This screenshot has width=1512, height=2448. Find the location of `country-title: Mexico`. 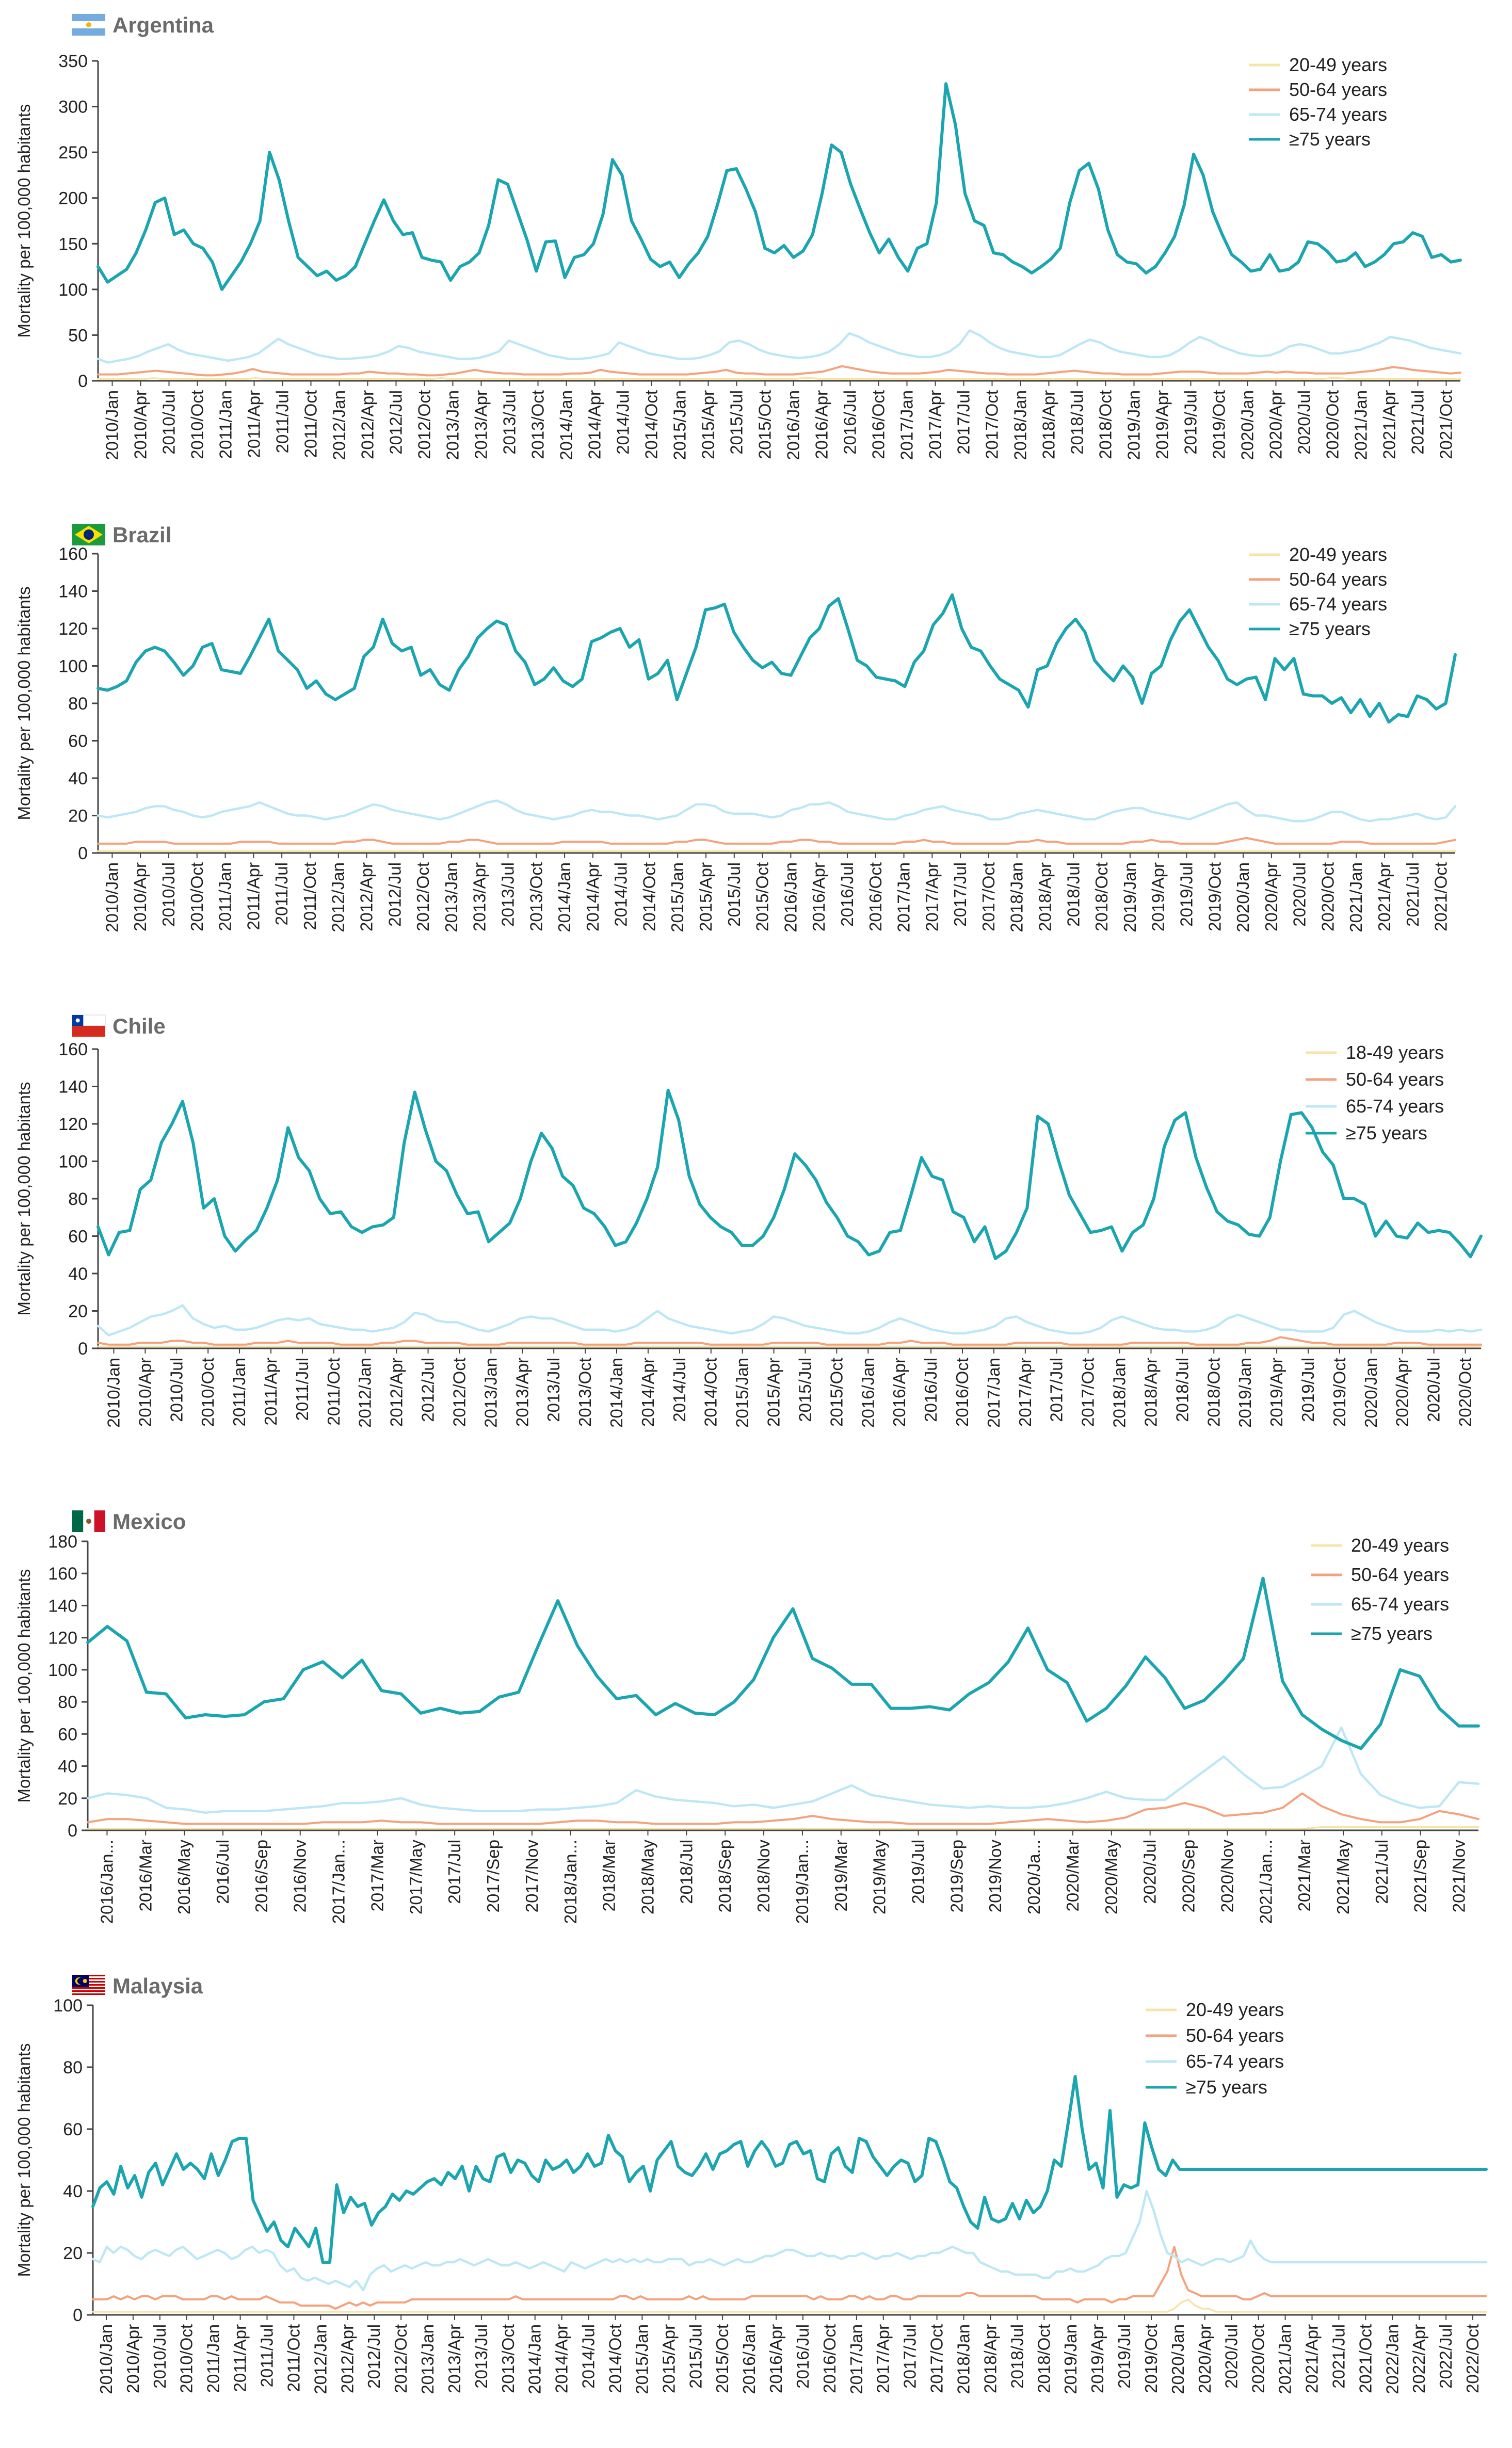

country-title: Mexico is located at coordinates (149, 1522).